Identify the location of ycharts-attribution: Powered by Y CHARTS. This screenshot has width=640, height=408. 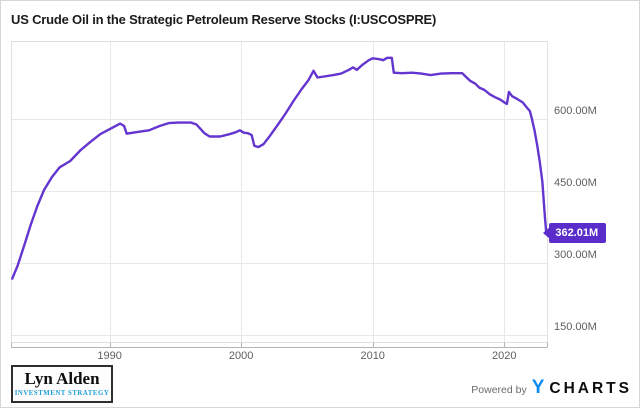
(551, 387).